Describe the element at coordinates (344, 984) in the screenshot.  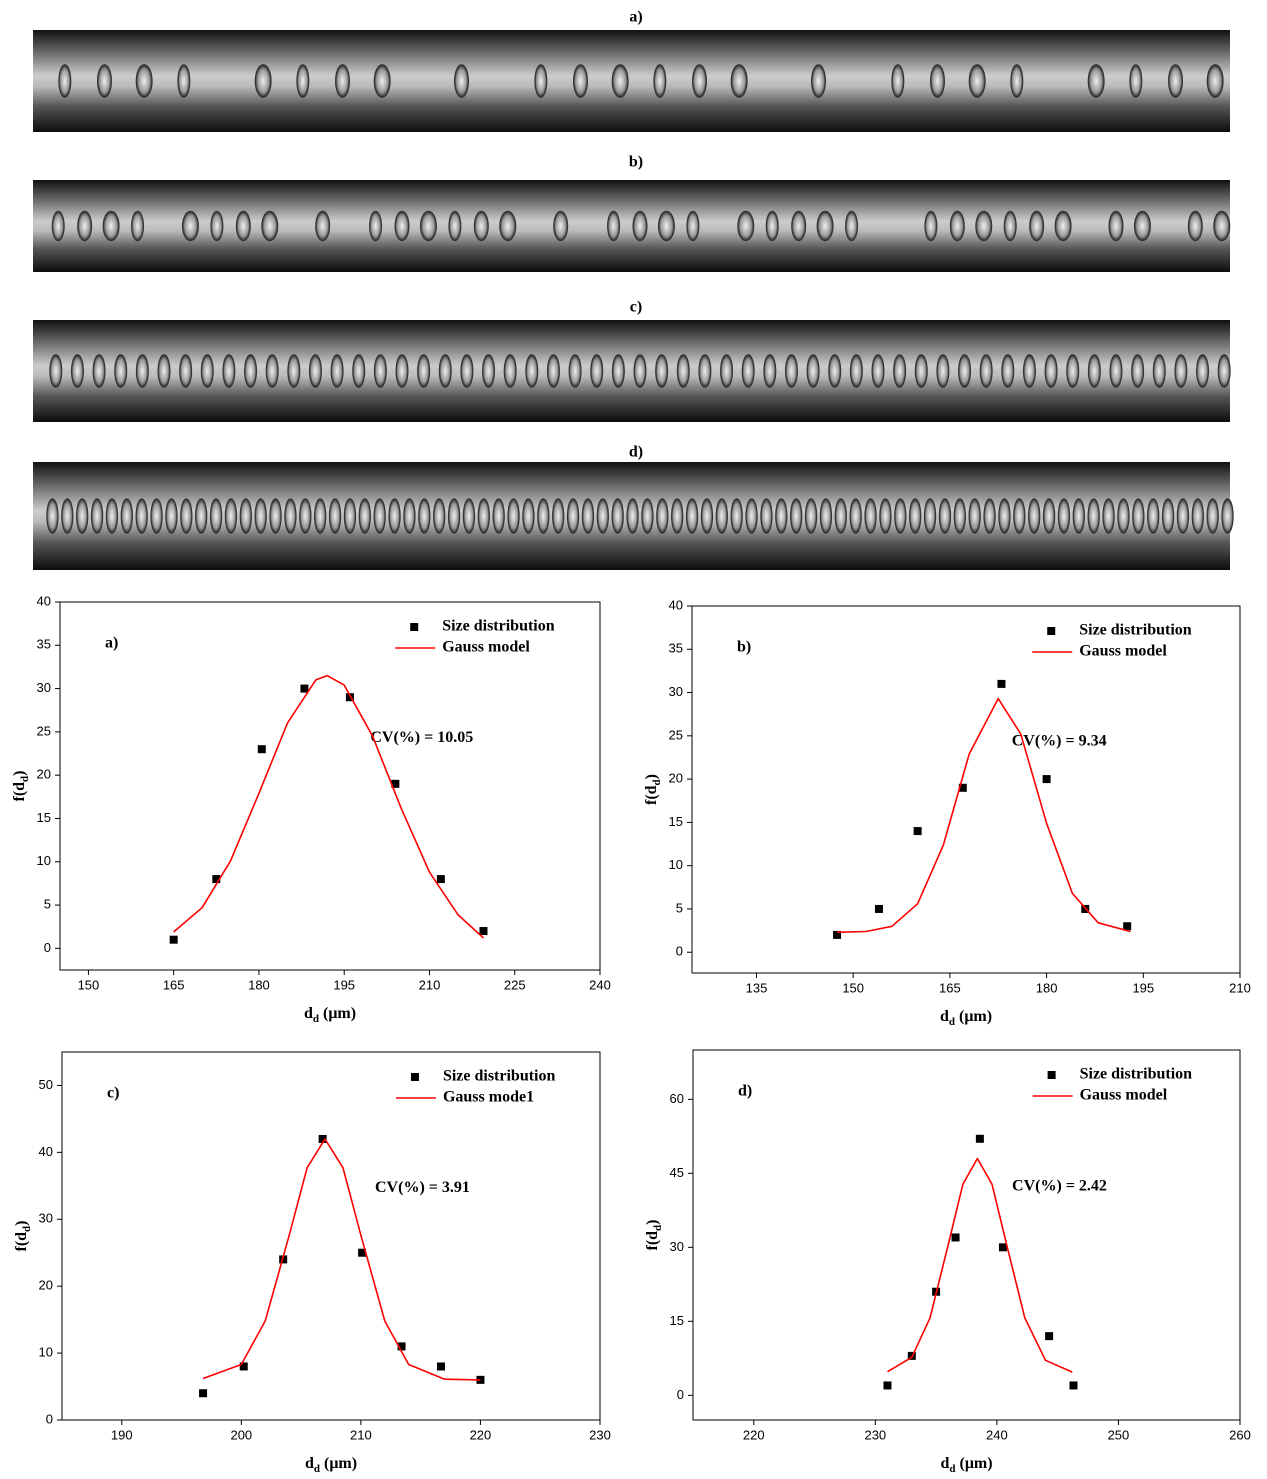
I see `x-tick-label: 195` at that location.